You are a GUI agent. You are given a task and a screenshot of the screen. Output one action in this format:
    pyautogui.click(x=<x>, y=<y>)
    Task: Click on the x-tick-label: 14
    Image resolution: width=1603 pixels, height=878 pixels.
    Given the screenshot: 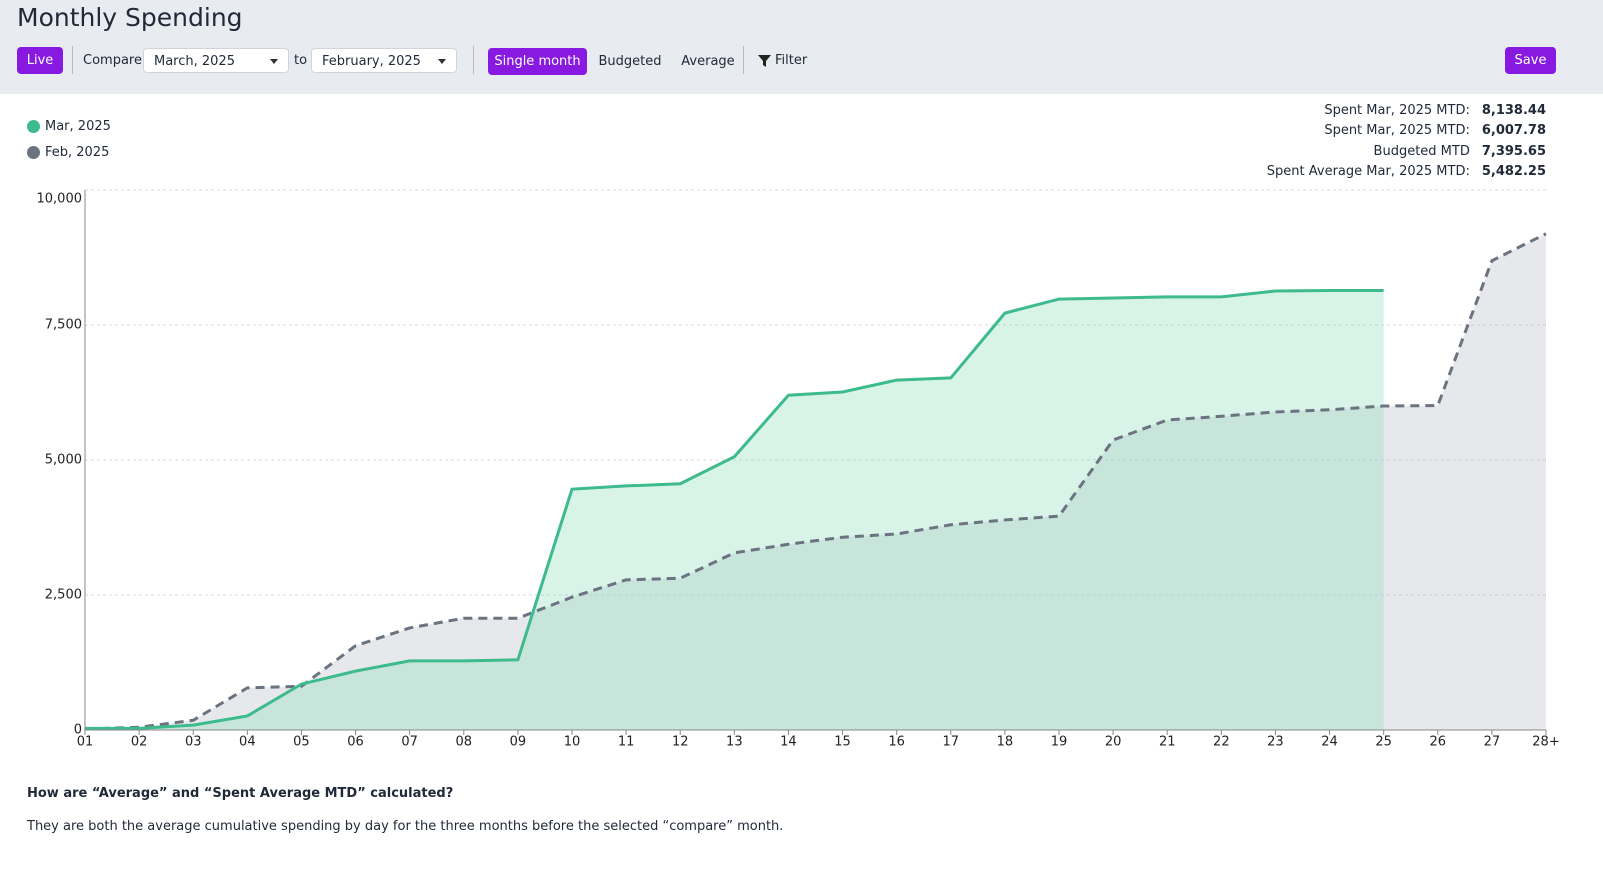 What is the action you would take?
    pyautogui.click(x=788, y=742)
    